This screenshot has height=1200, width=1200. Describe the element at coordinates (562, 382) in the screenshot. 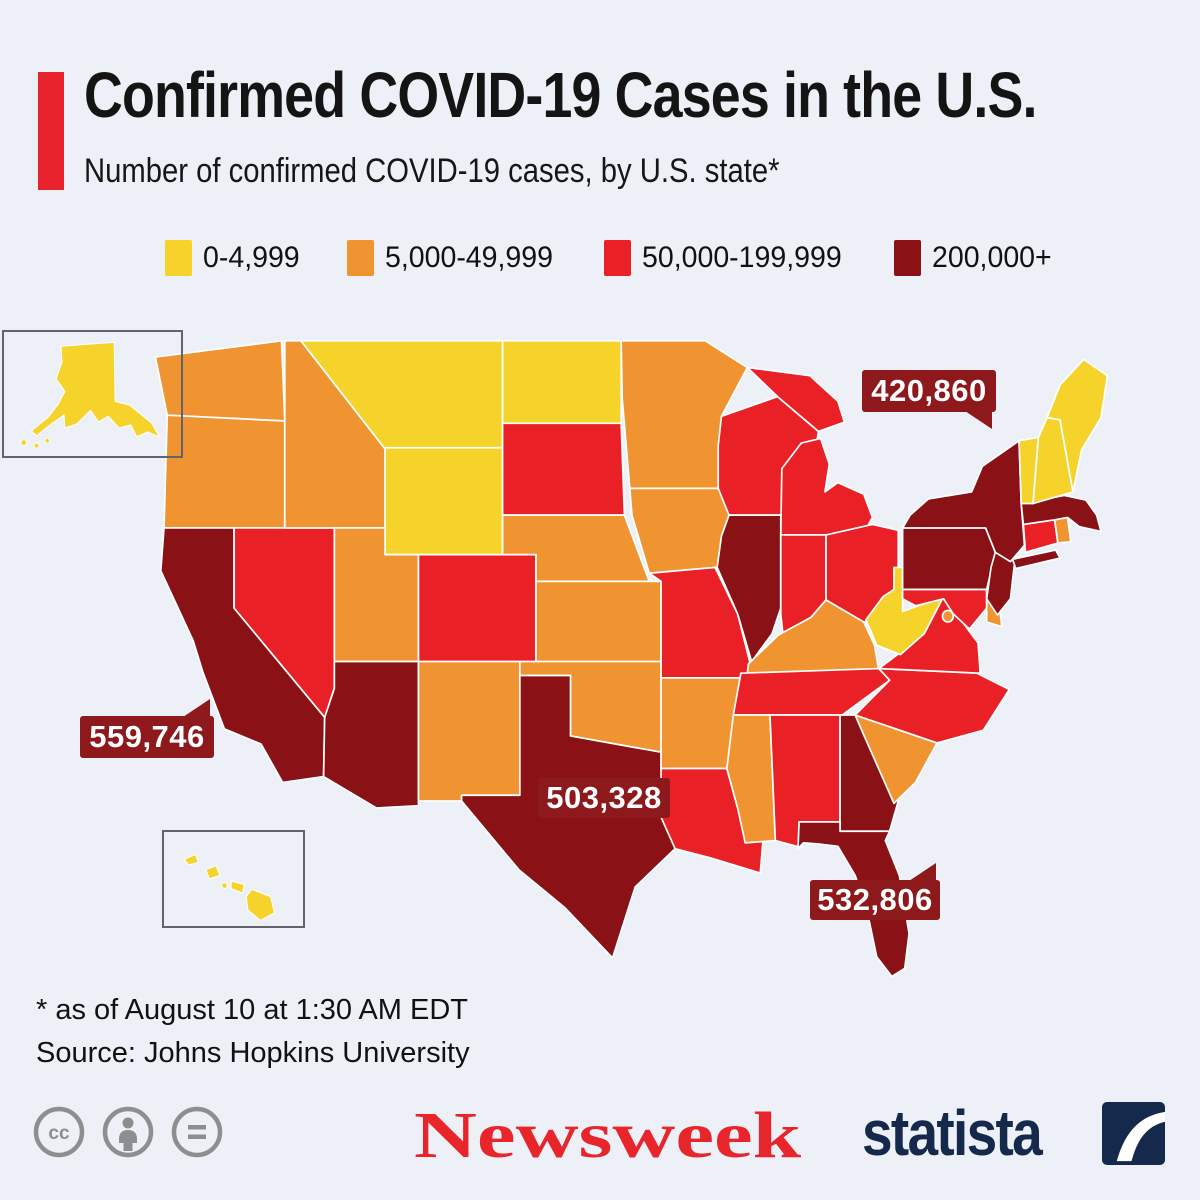

I see `state-north-dakota` at that location.